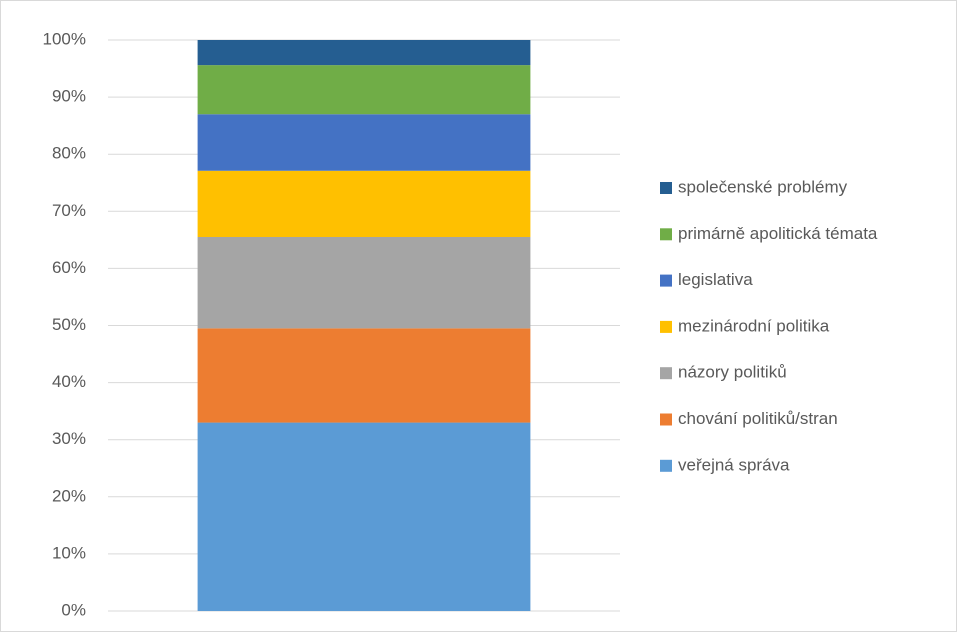 Image resolution: width=957 pixels, height=632 pixels. I want to click on y-tick-label: 80%, so click(69, 153).